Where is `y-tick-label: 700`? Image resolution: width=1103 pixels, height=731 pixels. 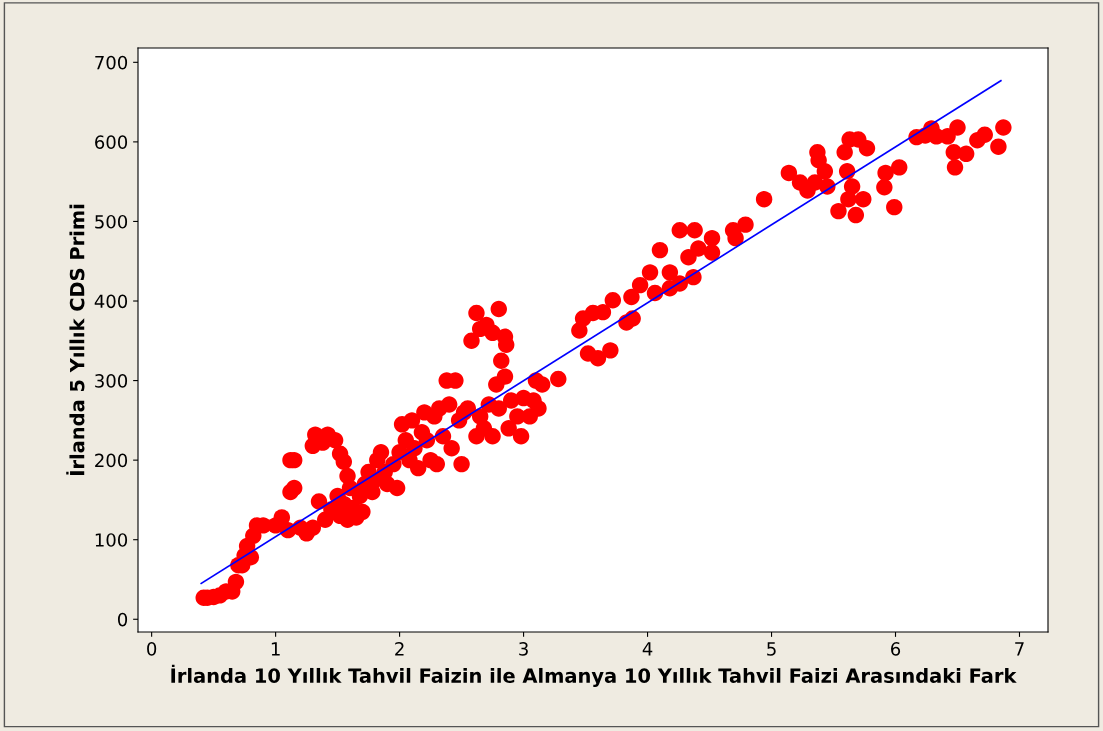
y-tick-label: 700 is located at coordinates (111, 62).